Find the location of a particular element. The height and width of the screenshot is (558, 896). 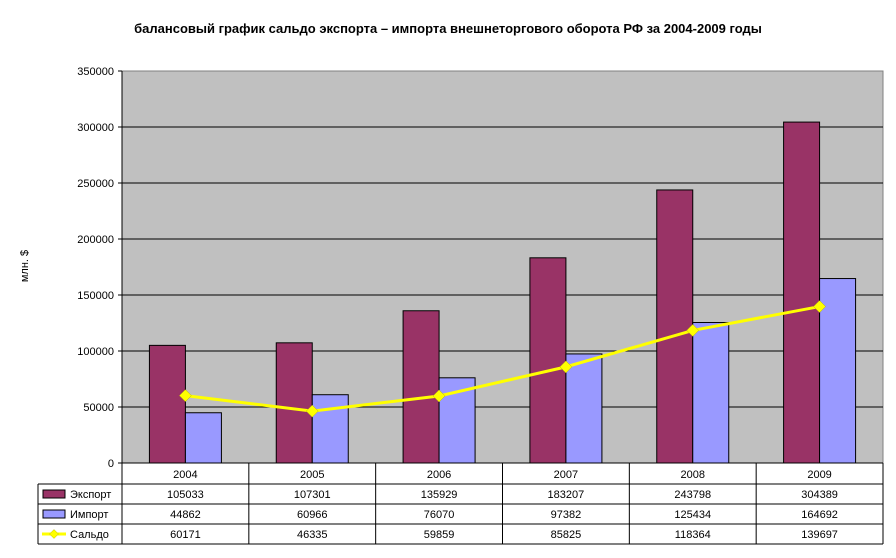

data-table-cell: 46335 is located at coordinates (312, 535).